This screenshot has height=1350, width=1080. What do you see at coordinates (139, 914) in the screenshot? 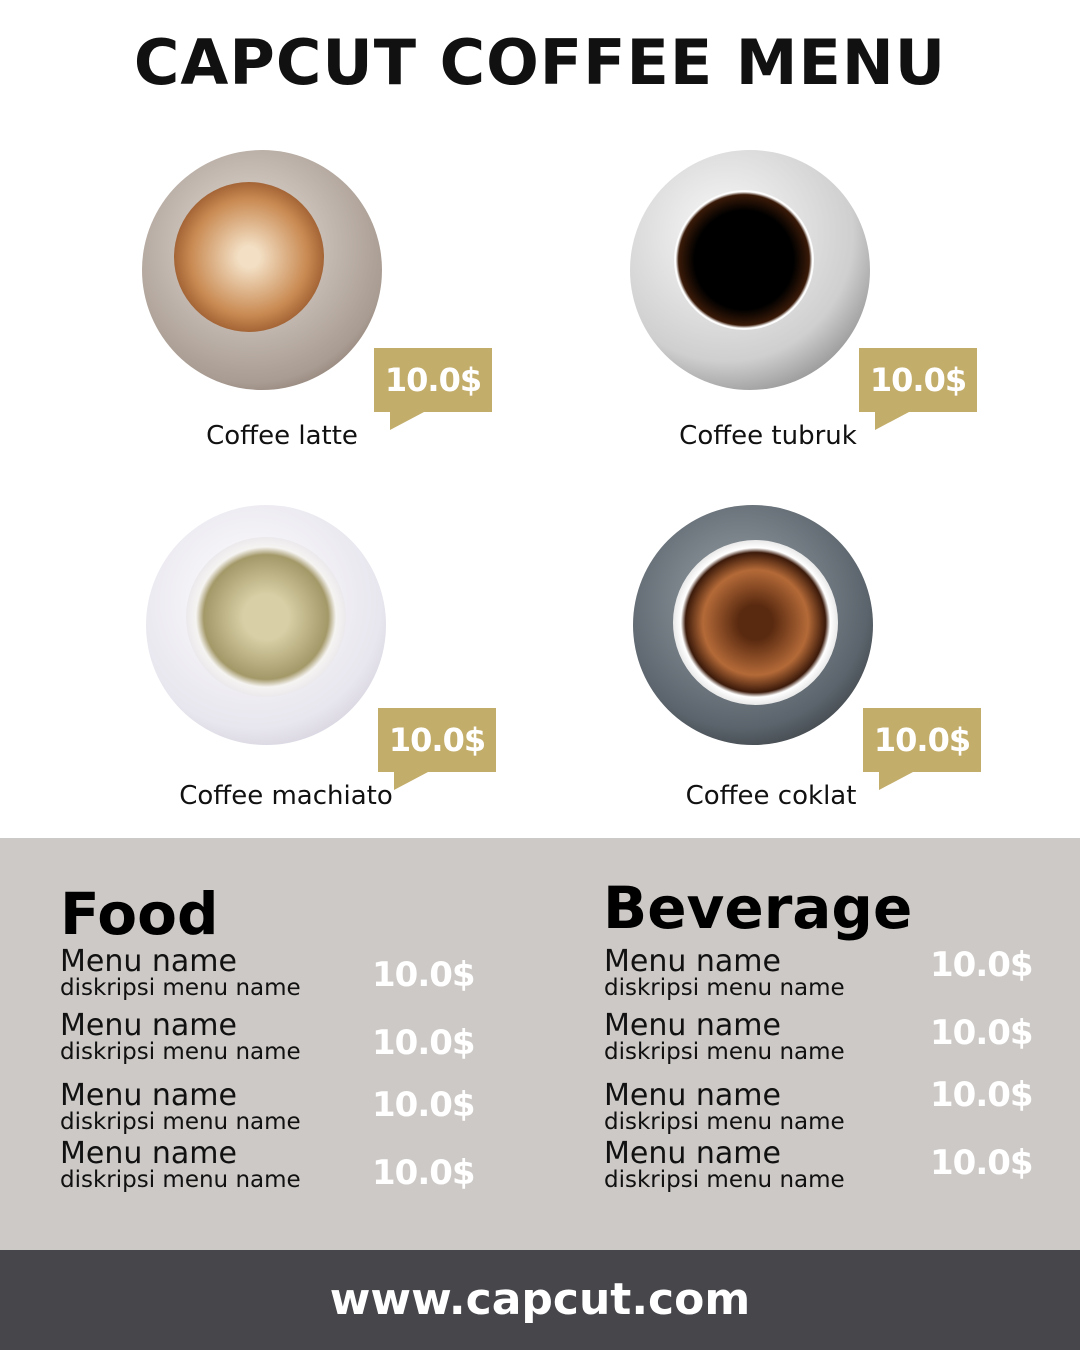
I see `food-heading: Food` at bounding box center [139, 914].